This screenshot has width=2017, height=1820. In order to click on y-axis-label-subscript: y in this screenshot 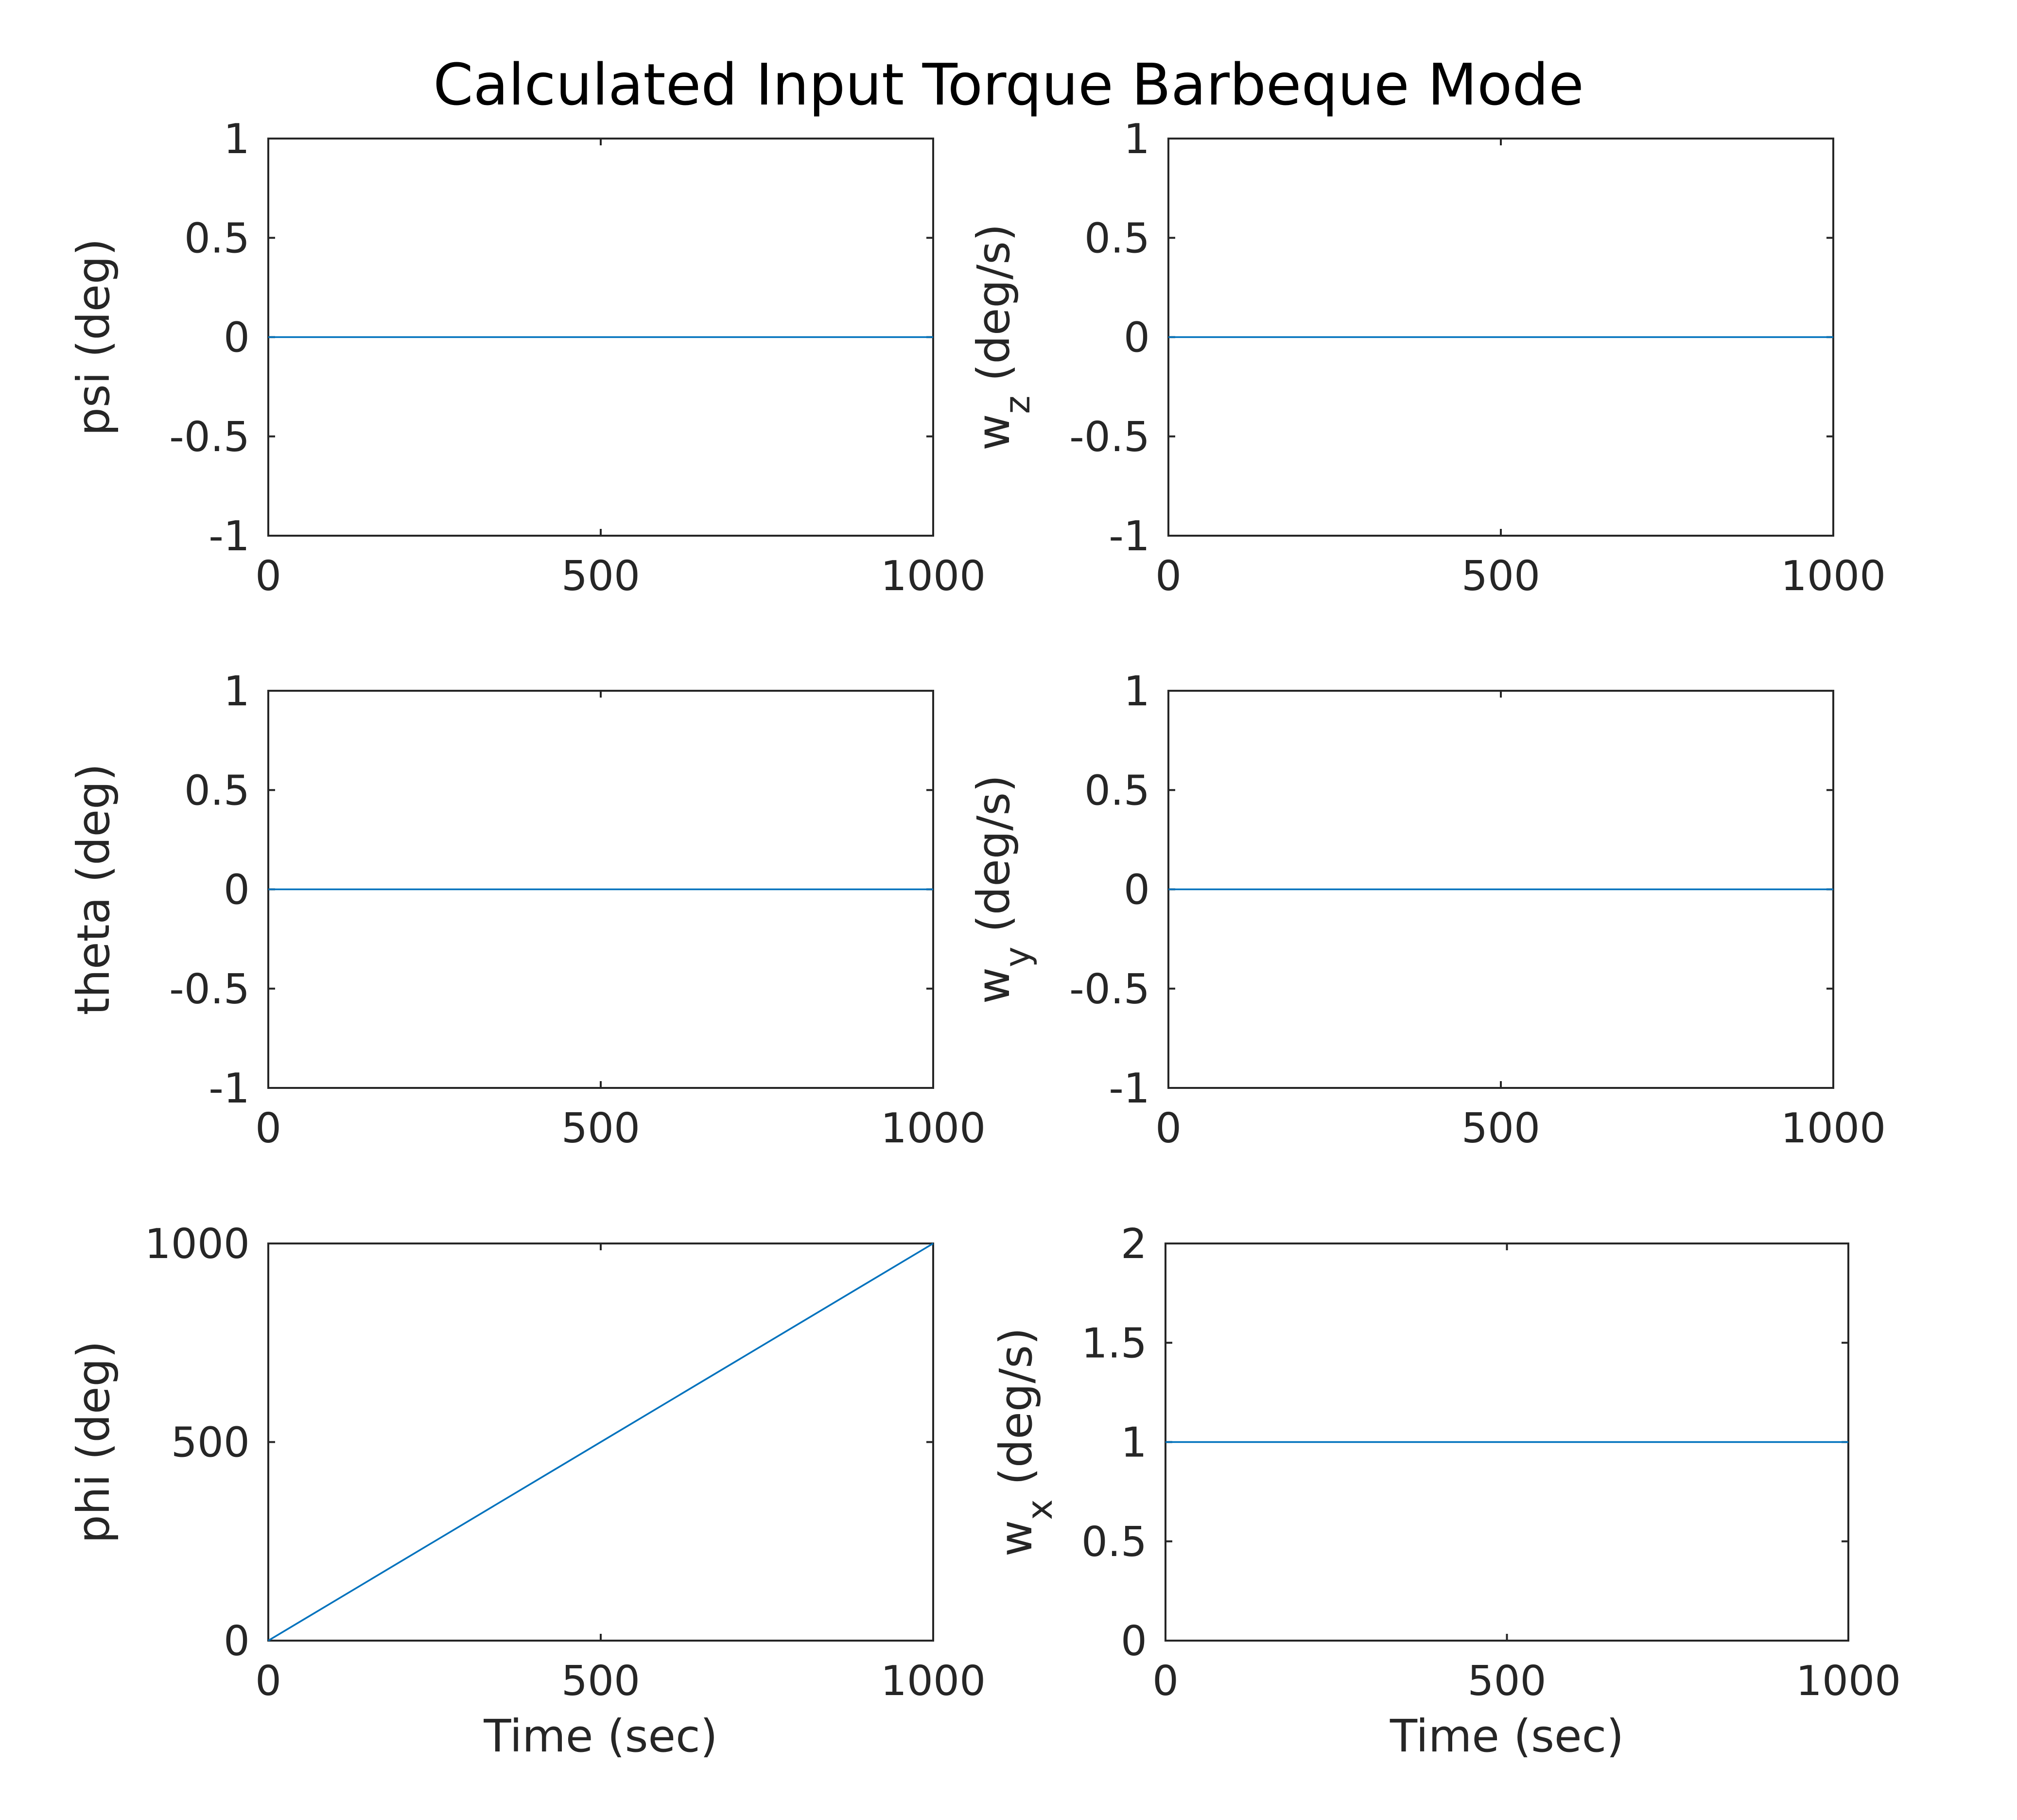, I will do `click(1017, 956)`.